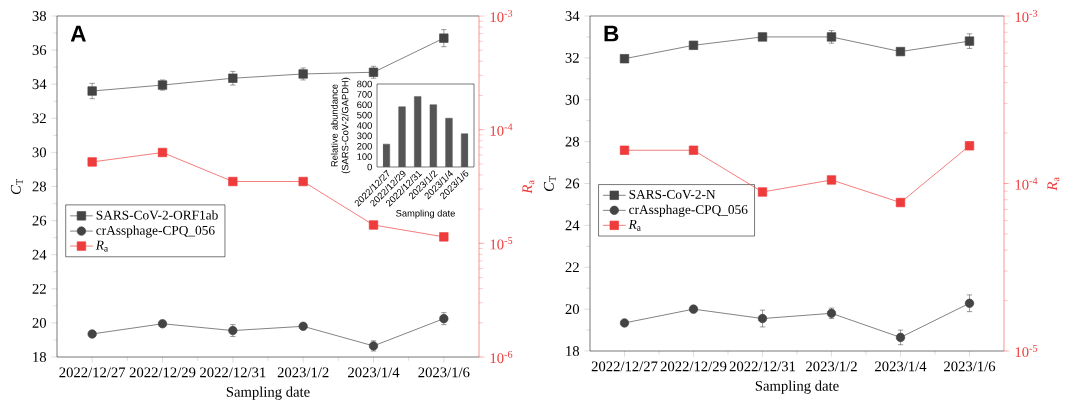 The width and height of the screenshot is (1071, 408). What do you see at coordinates (157, 215) in the screenshot?
I see `legend-label: SARS-CoV-2-ORF1ab` at bounding box center [157, 215].